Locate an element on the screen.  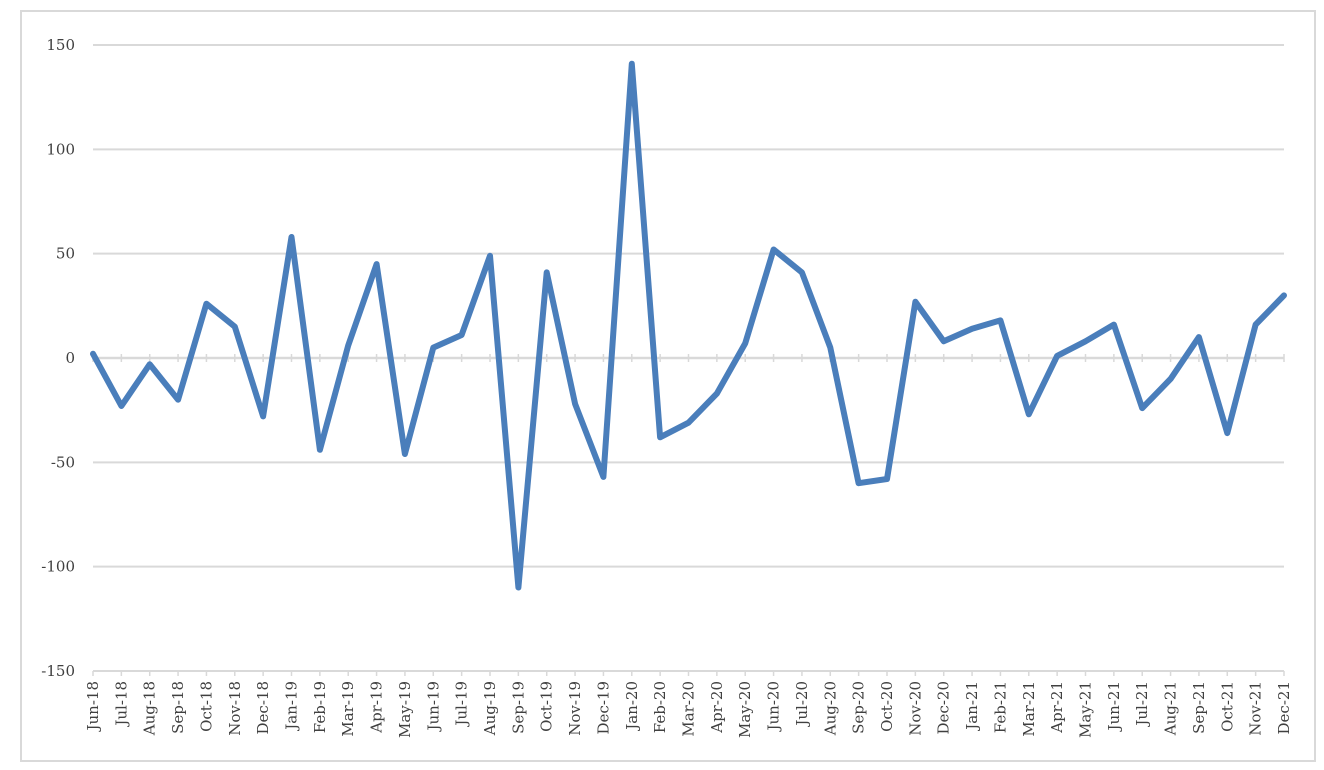
x-tick-label: Jan-20 is located at coordinates (632, 706).